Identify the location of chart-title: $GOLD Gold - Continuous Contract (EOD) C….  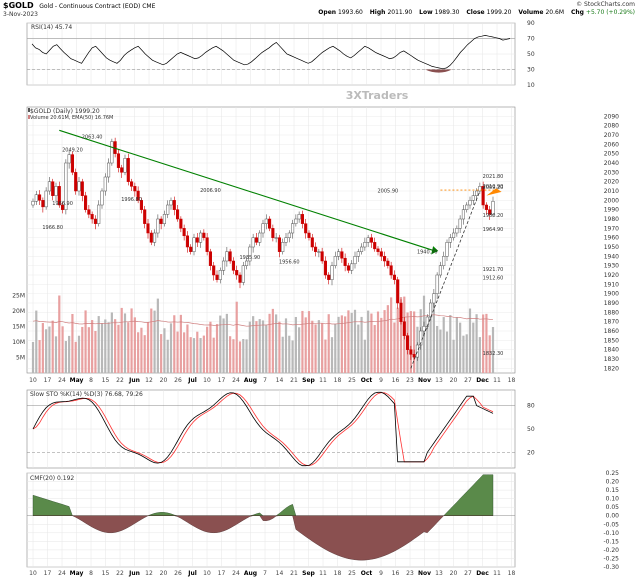
(79, 5).